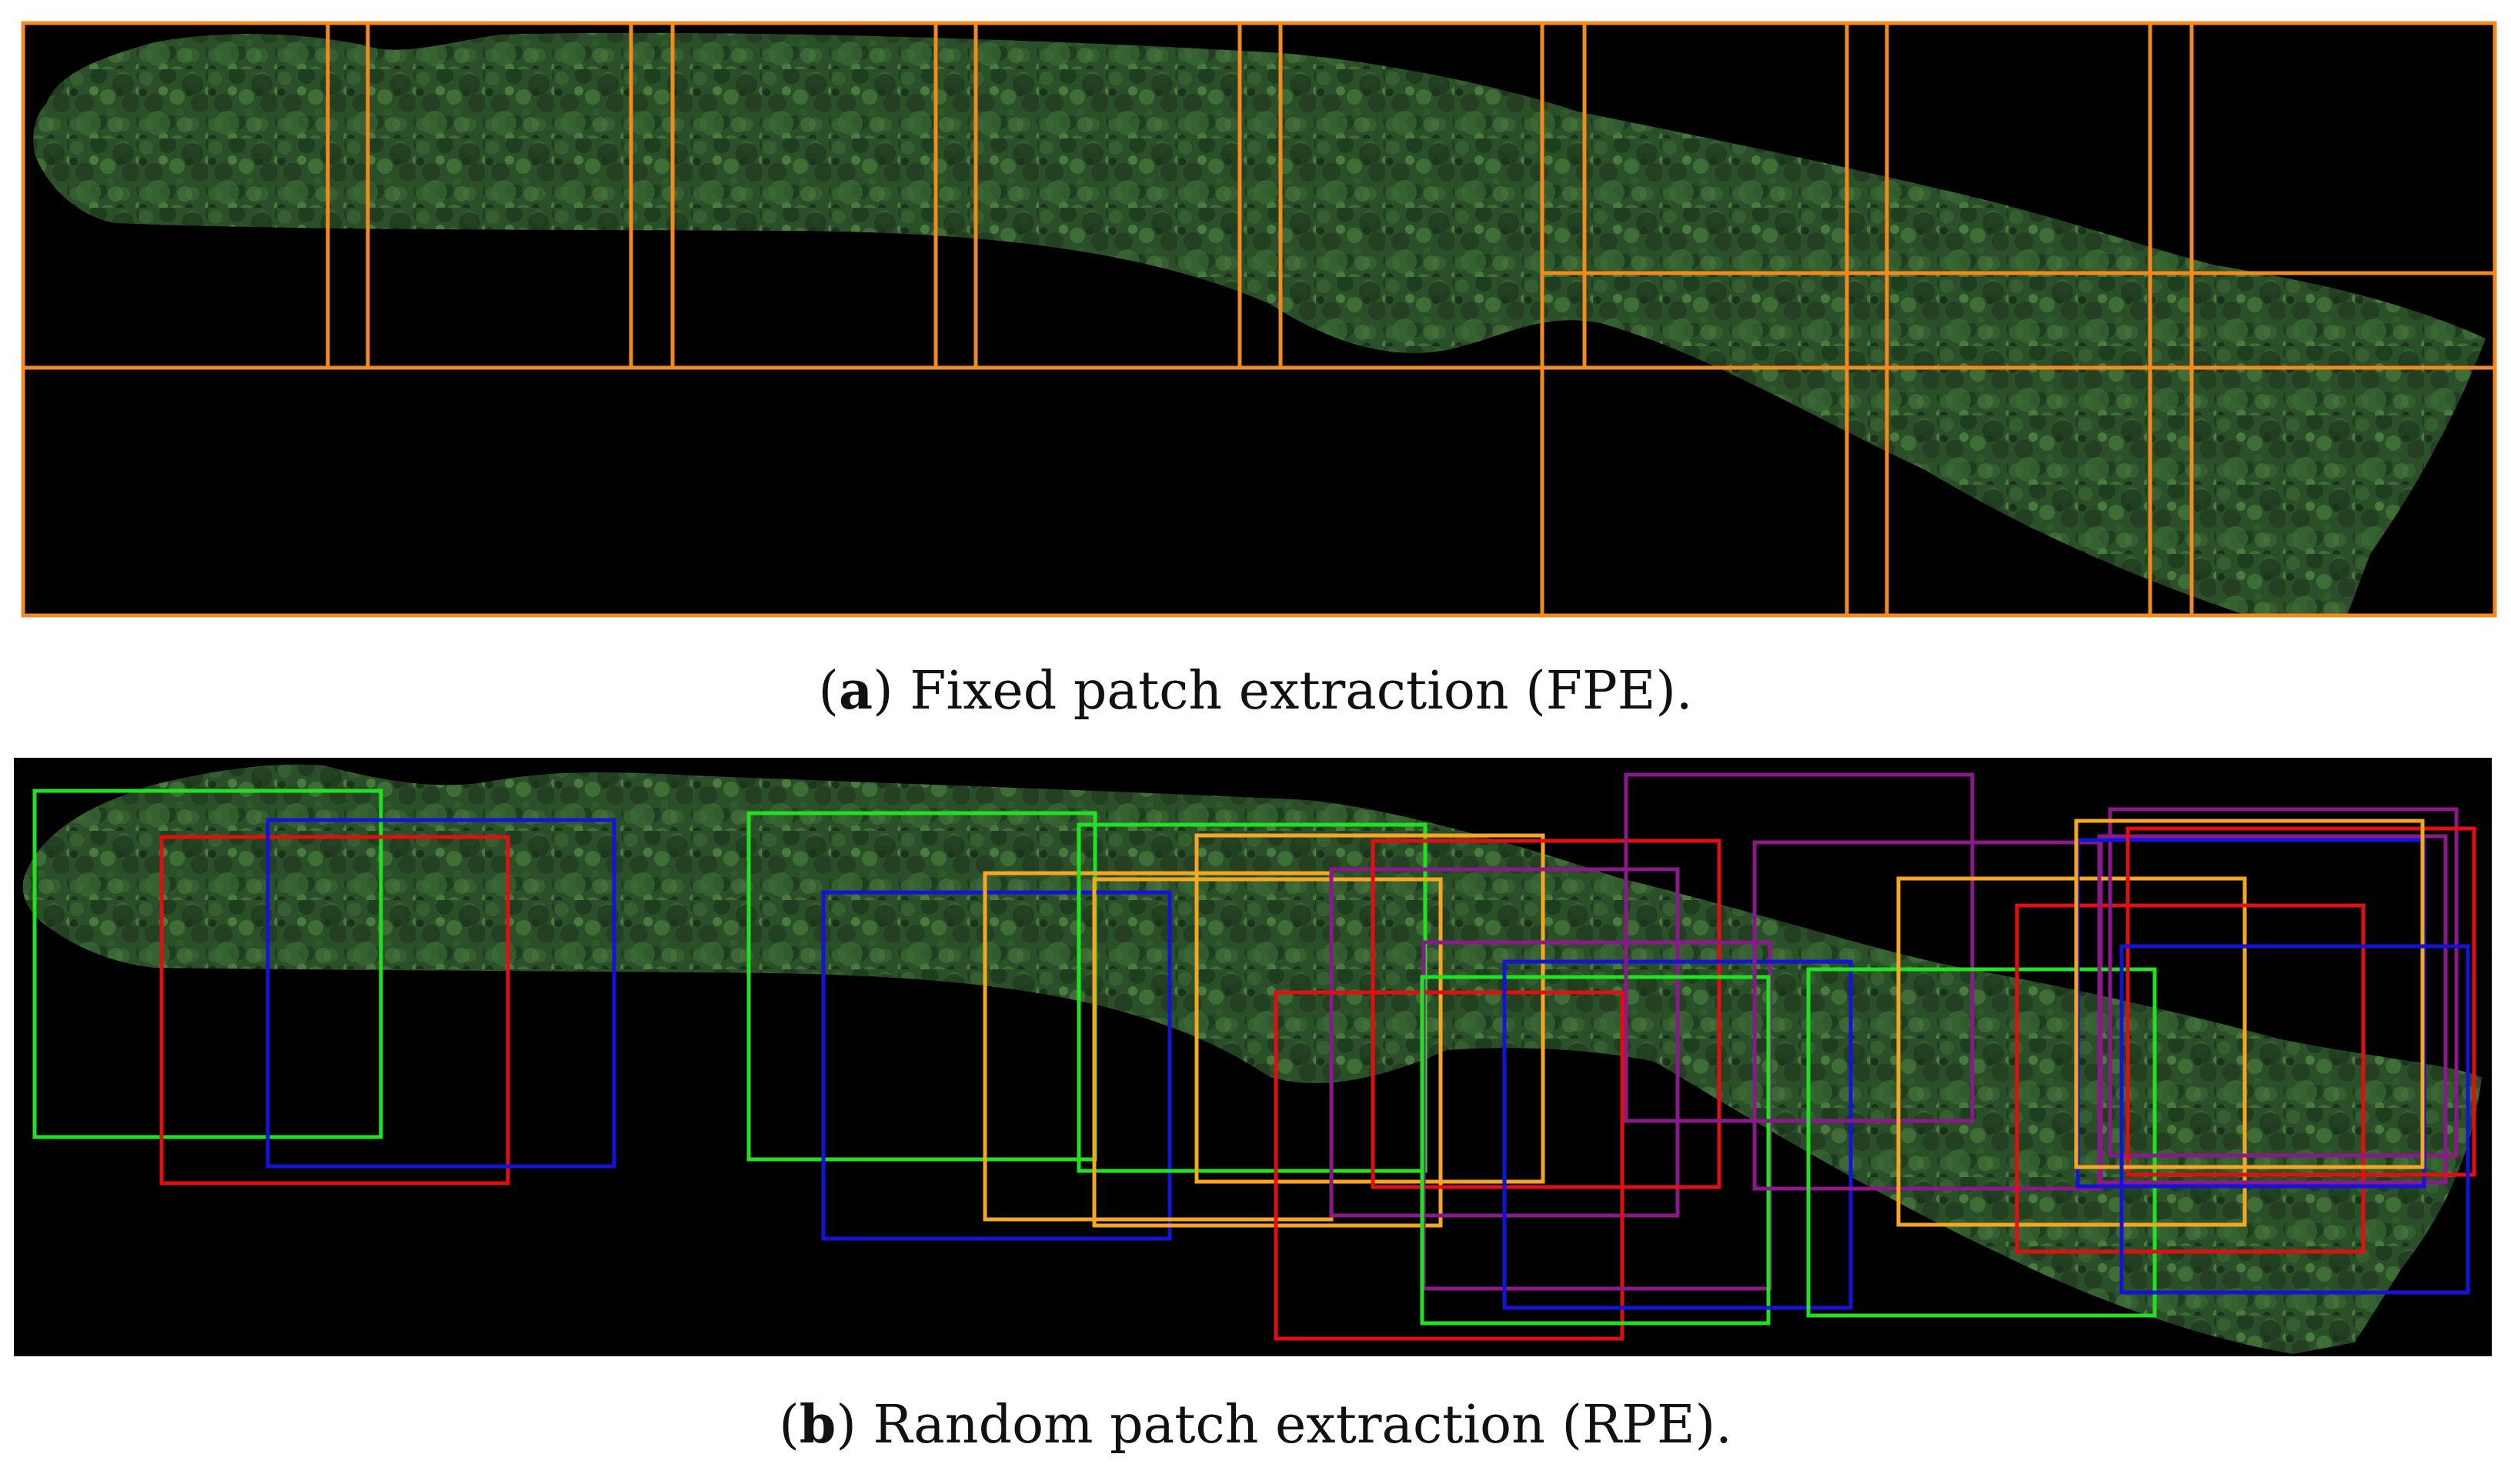 Image resolution: width=2511 pixels, height=1484 pixels. What do you see at coordinates (856, 691) in the screenshot?
I see `caption-panel-a-letter: a` at bounding box center [856, 691].